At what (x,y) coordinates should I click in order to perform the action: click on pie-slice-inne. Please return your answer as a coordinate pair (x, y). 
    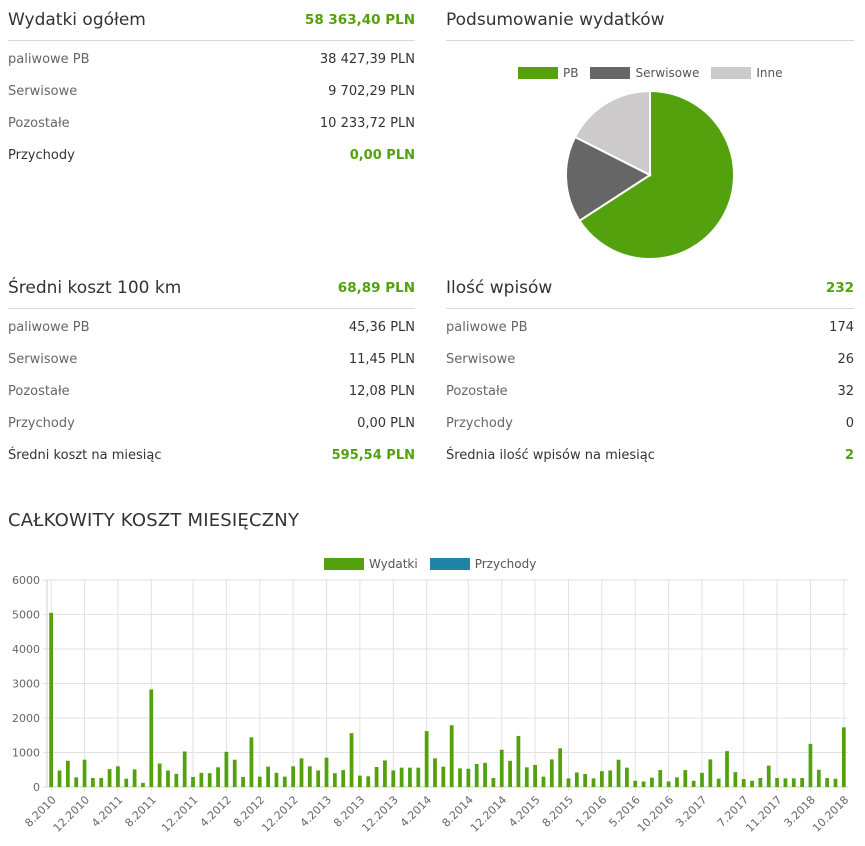
    Looking at the image, I should click on (612, 133).